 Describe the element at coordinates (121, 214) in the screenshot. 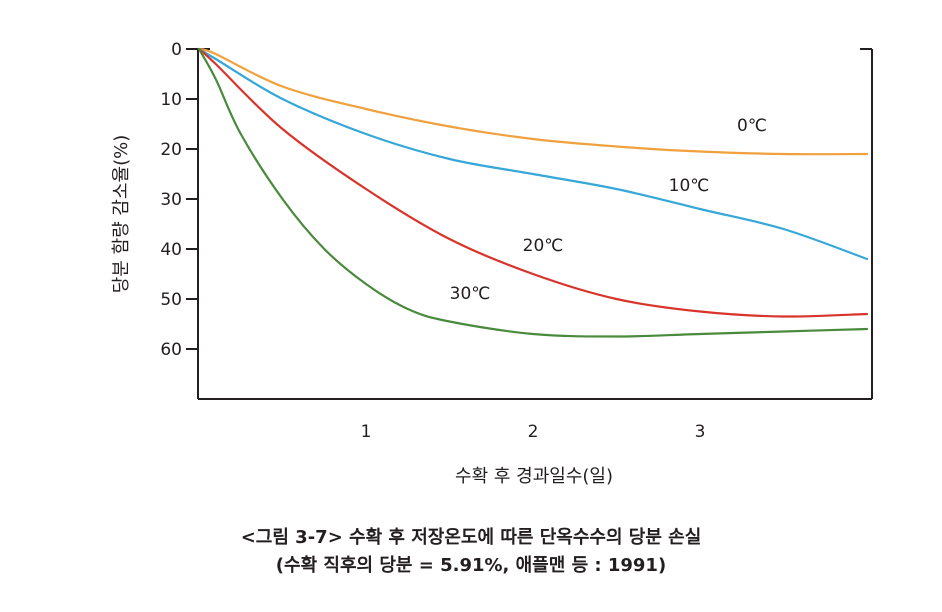

I see `y-axis-title: 당분 함량 감소율(%)` at that location.